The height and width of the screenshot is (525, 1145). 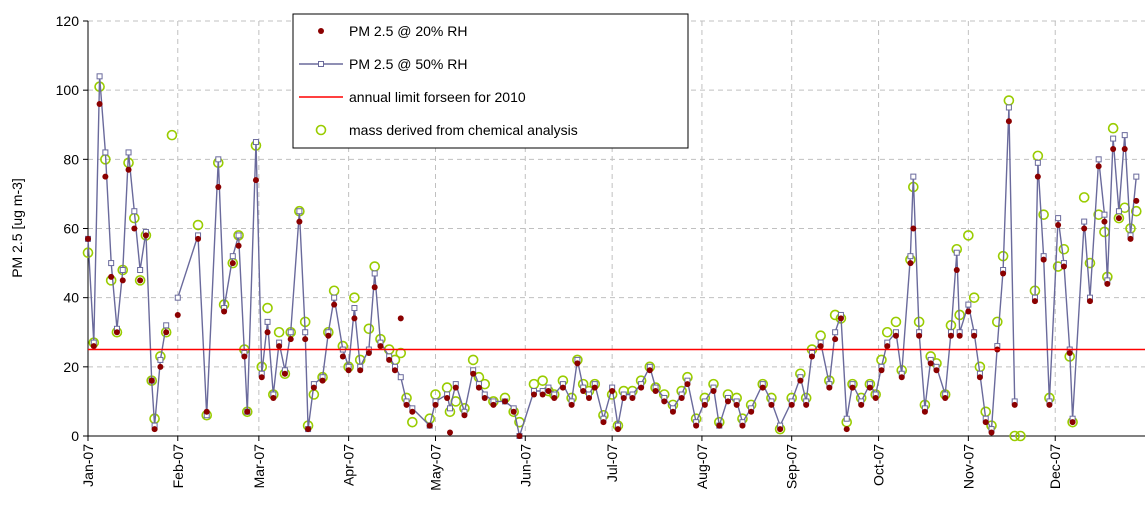 I want to click on x-tick-label: Nov-07, so click(x=968, y=466).